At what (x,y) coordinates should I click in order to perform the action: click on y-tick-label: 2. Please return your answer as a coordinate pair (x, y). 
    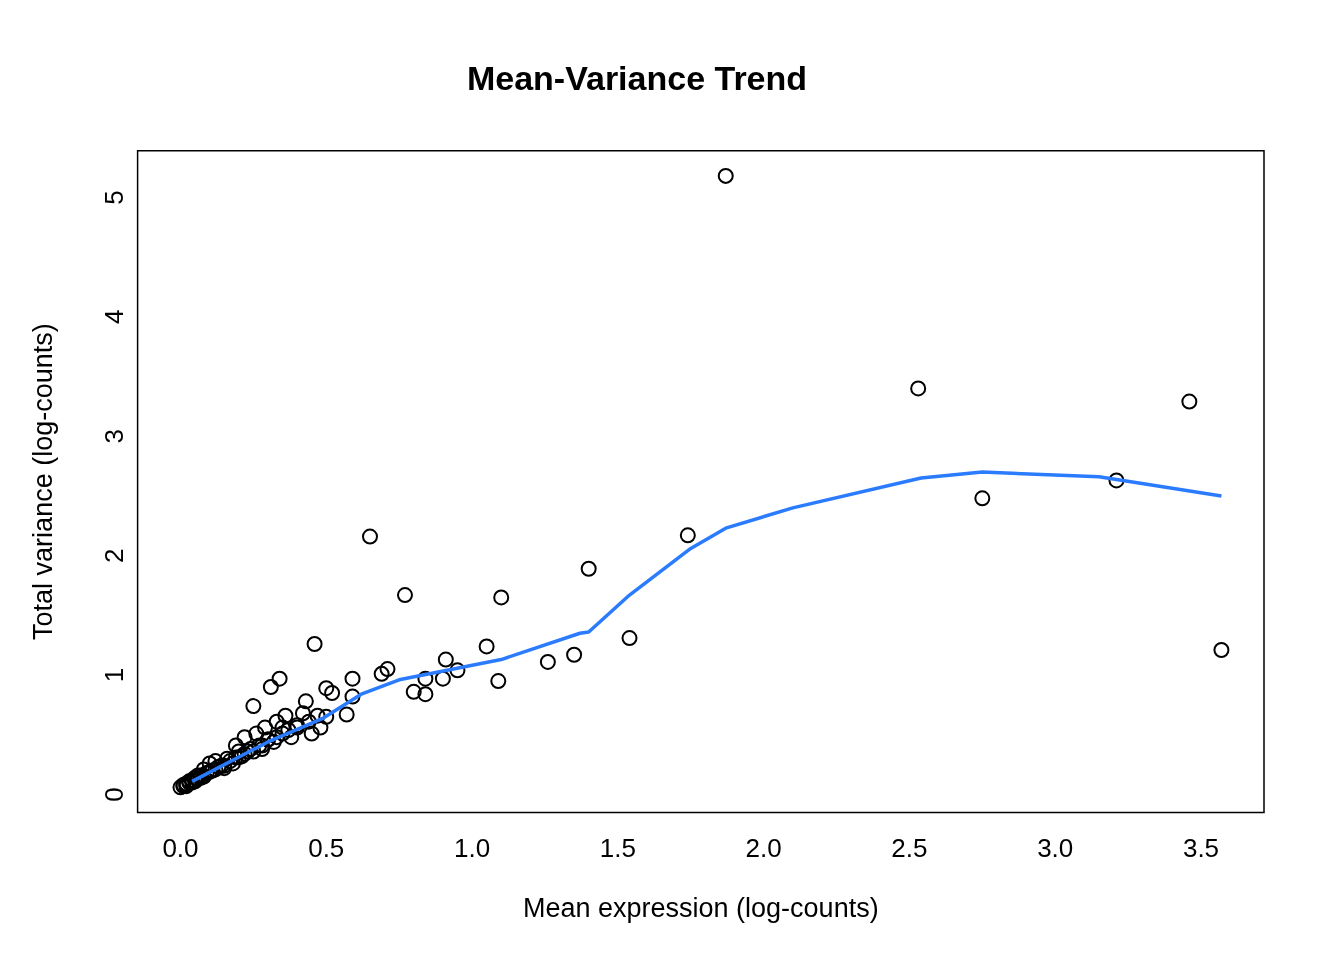
    Looking at the image, I should click on (113, 555).